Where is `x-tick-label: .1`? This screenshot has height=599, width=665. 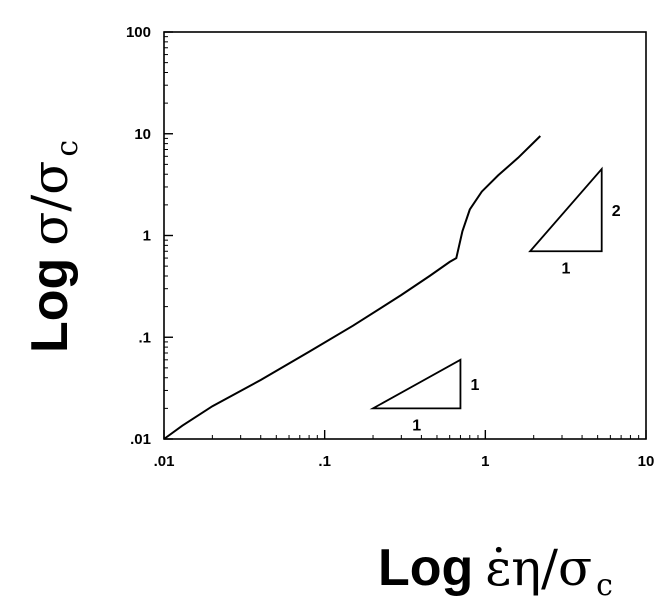 x-tick-label: .1 is located at coordinates (324, 461).